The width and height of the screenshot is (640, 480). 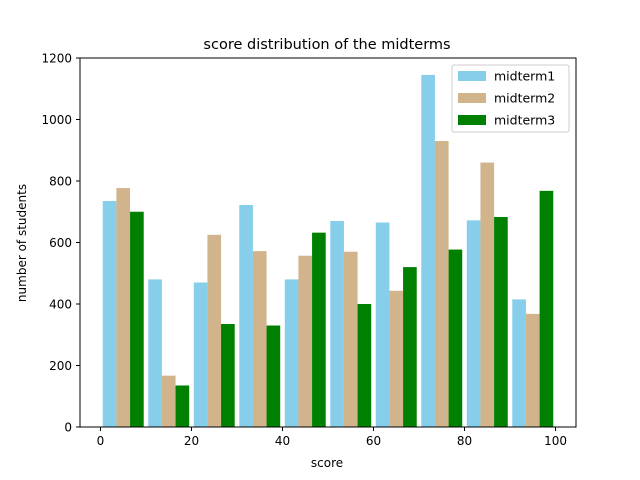 I want to click on chart-title: score distribution of the midterms, so click(x=326, y=45).